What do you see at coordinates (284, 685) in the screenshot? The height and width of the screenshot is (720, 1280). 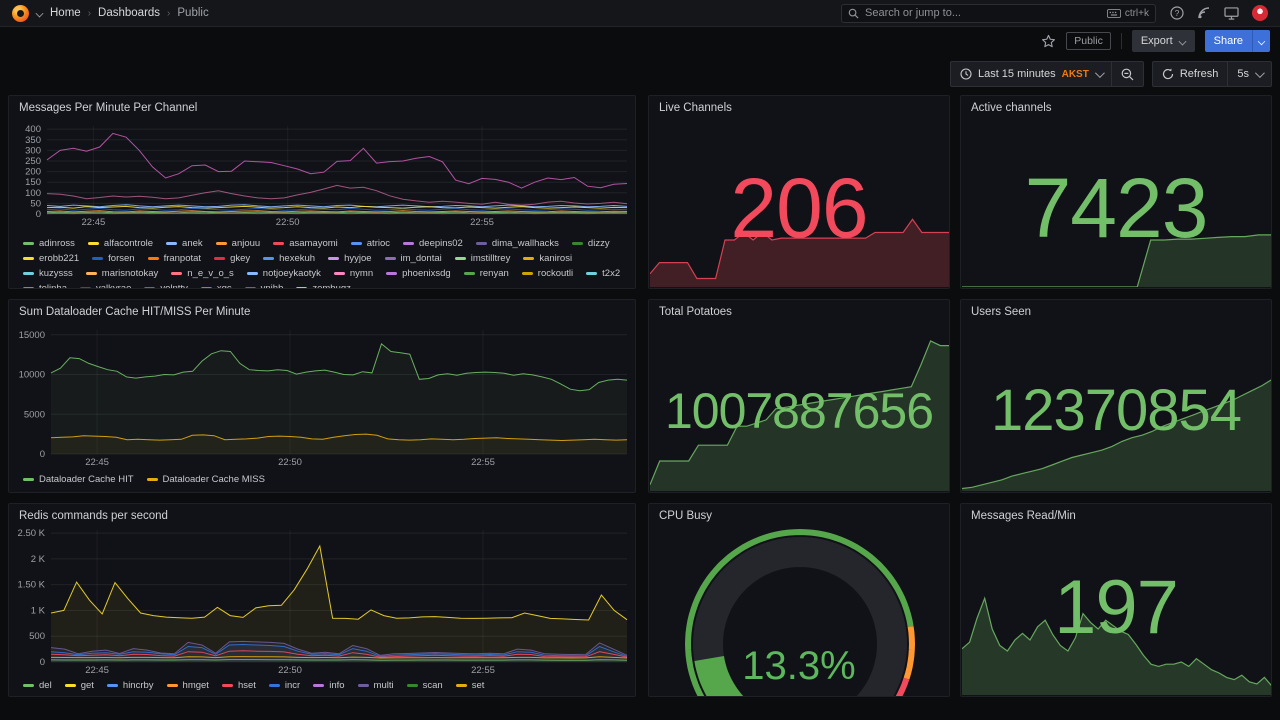 I see `legend-item: incr` at bounding box center [284, 685].